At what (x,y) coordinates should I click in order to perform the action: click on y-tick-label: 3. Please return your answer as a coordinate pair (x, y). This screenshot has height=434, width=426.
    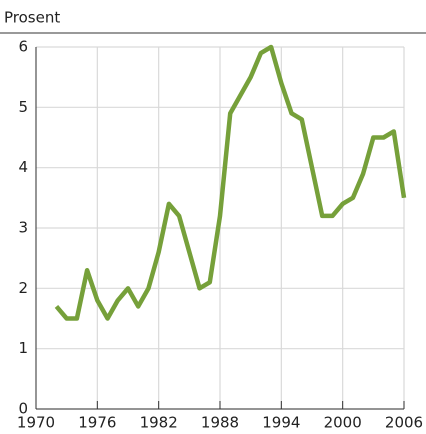
    Looking at the image, I should click on (23, 228).